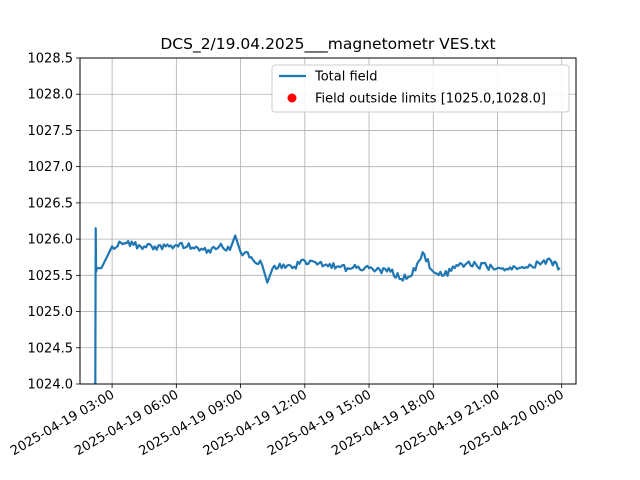  What do you see at coordinates (51, 240) in the screenshot?
I see `y-tick-label: 1026.0` at bounding box center [51, 240].